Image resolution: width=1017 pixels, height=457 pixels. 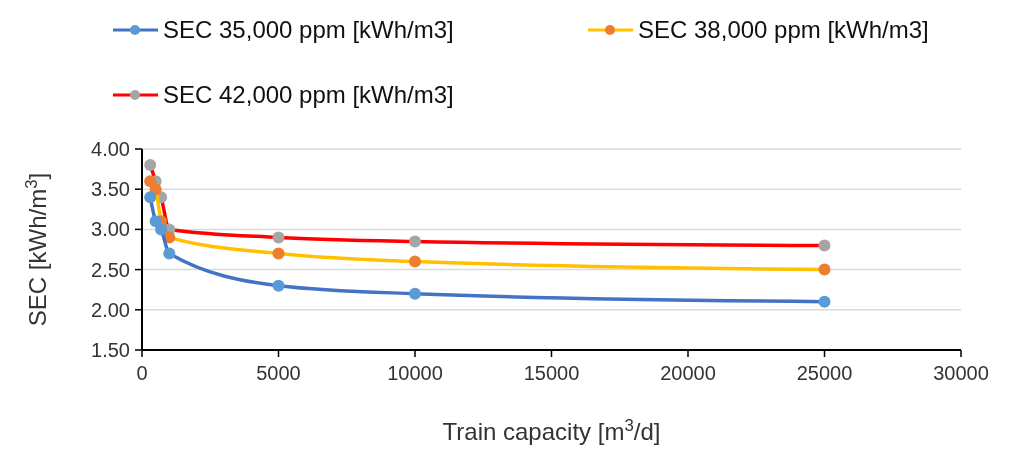 I want to click on y-tick-label: 4.00, so click(x=110, y=149).